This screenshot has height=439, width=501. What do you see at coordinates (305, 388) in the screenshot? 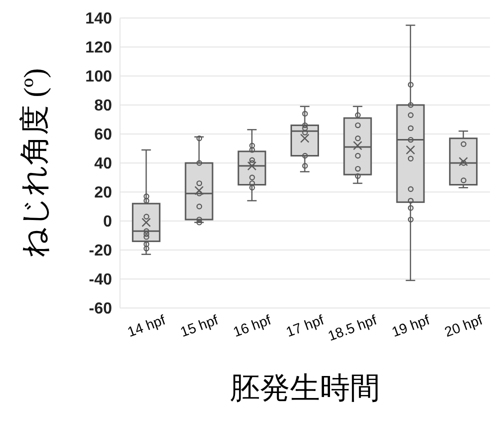
I see `x-axis-title: 胚発生時間` at bounding box center [305, 388].